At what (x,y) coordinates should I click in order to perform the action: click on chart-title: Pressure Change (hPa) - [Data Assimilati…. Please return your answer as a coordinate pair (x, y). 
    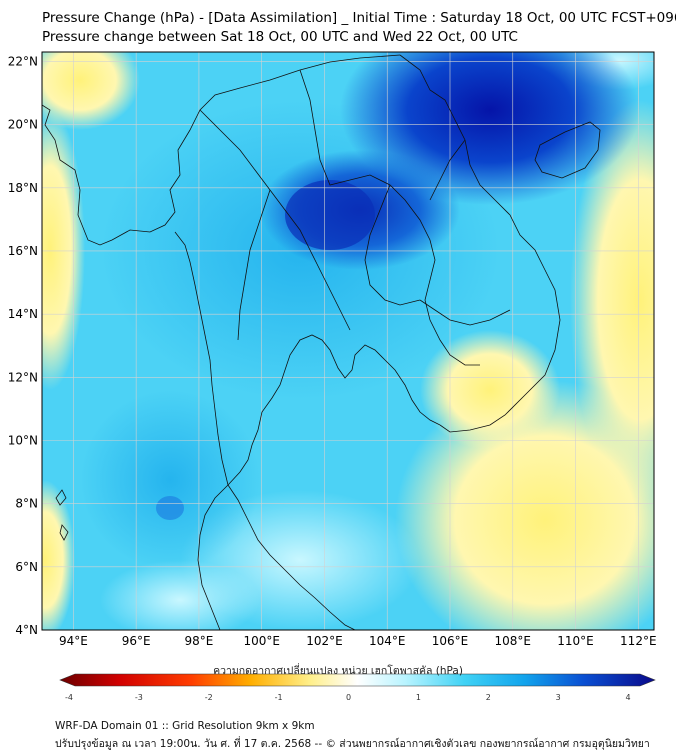
    Looking at the image, I should click on (359, 18).